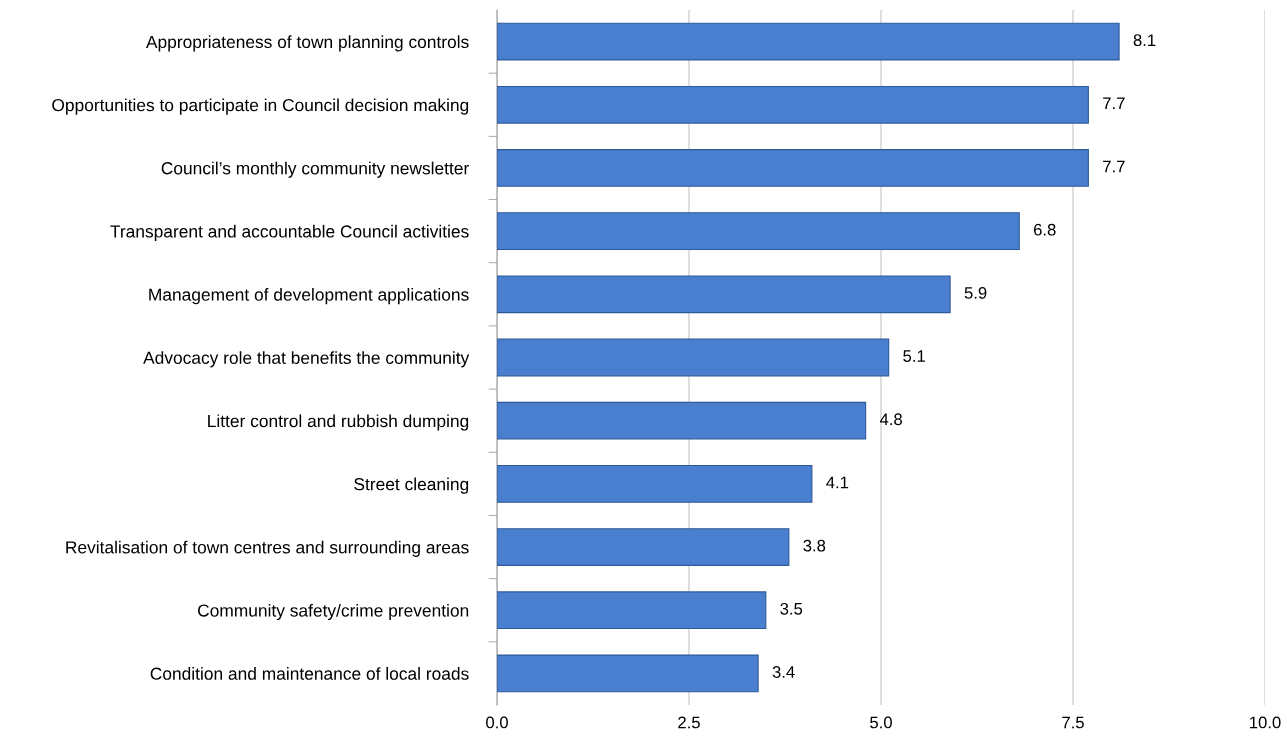  What do you see at coordinates (309, 296) in the screenshot?
I see `y-tick-label: Management of development applications` at bounding box center [309, 296].